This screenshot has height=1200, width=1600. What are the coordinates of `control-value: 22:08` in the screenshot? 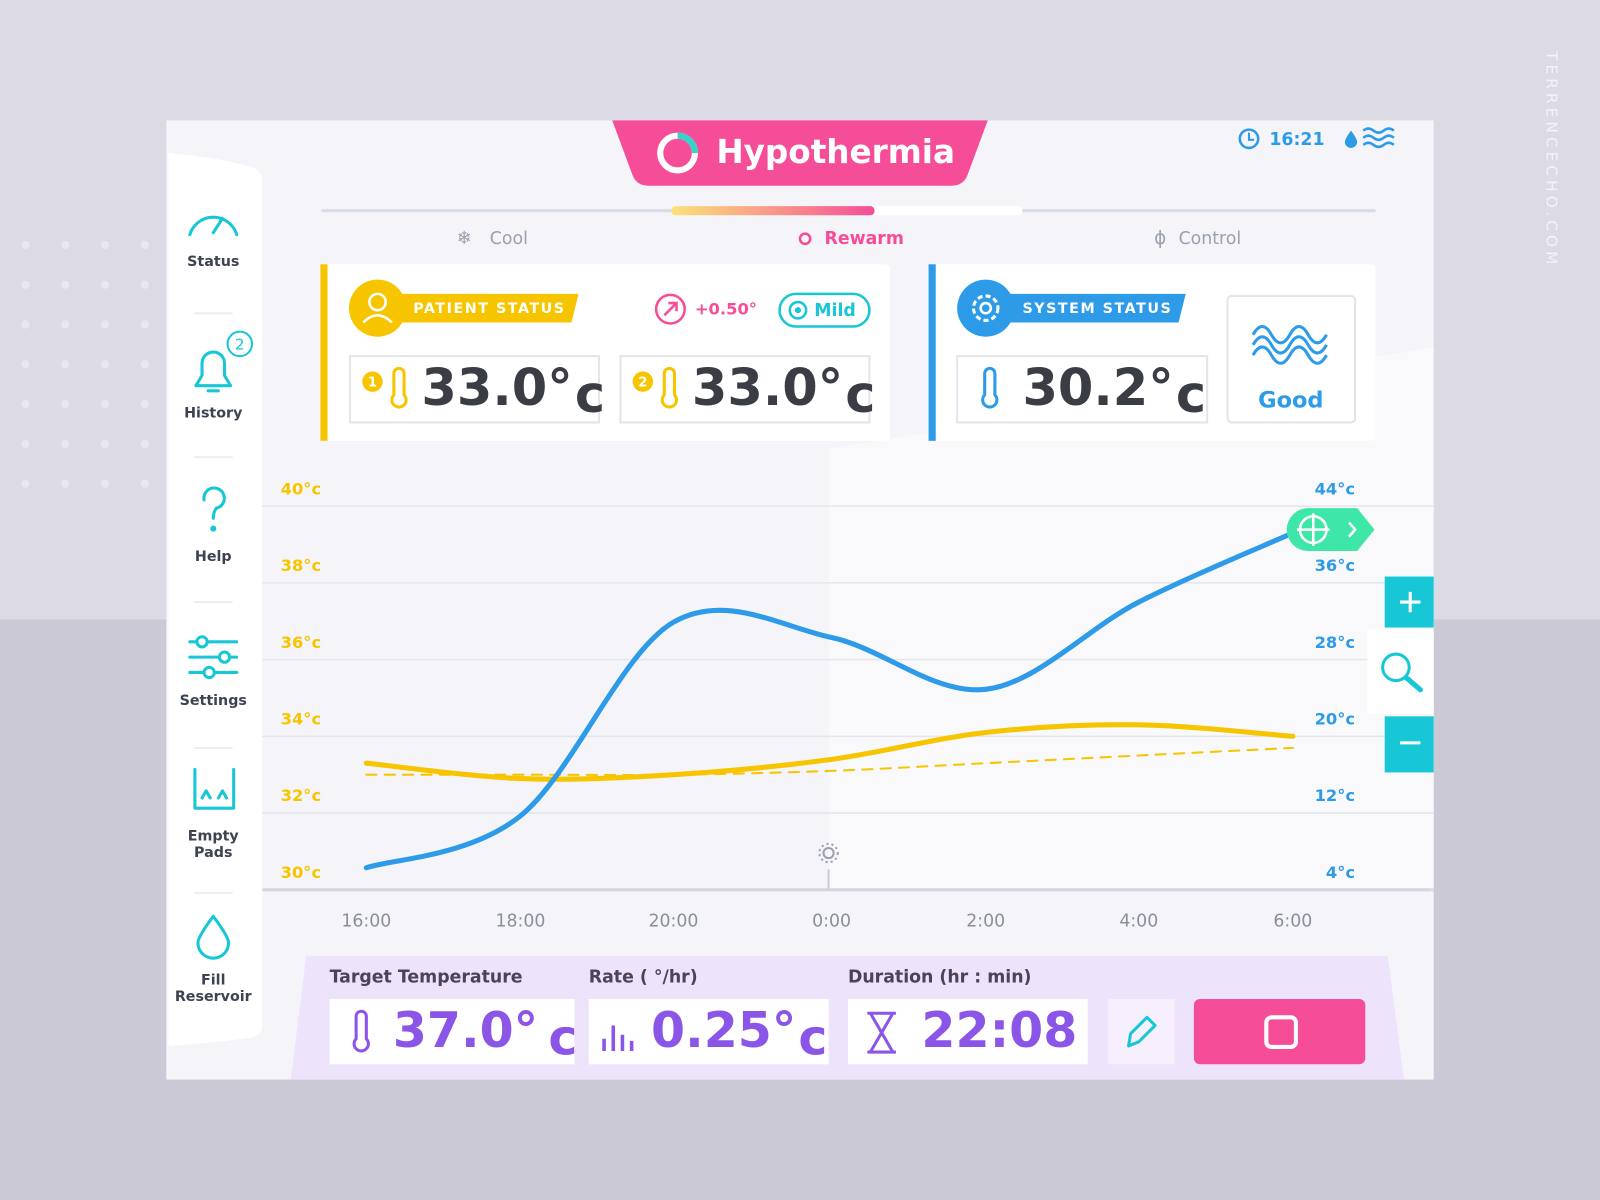 It's located at (999, 1030).